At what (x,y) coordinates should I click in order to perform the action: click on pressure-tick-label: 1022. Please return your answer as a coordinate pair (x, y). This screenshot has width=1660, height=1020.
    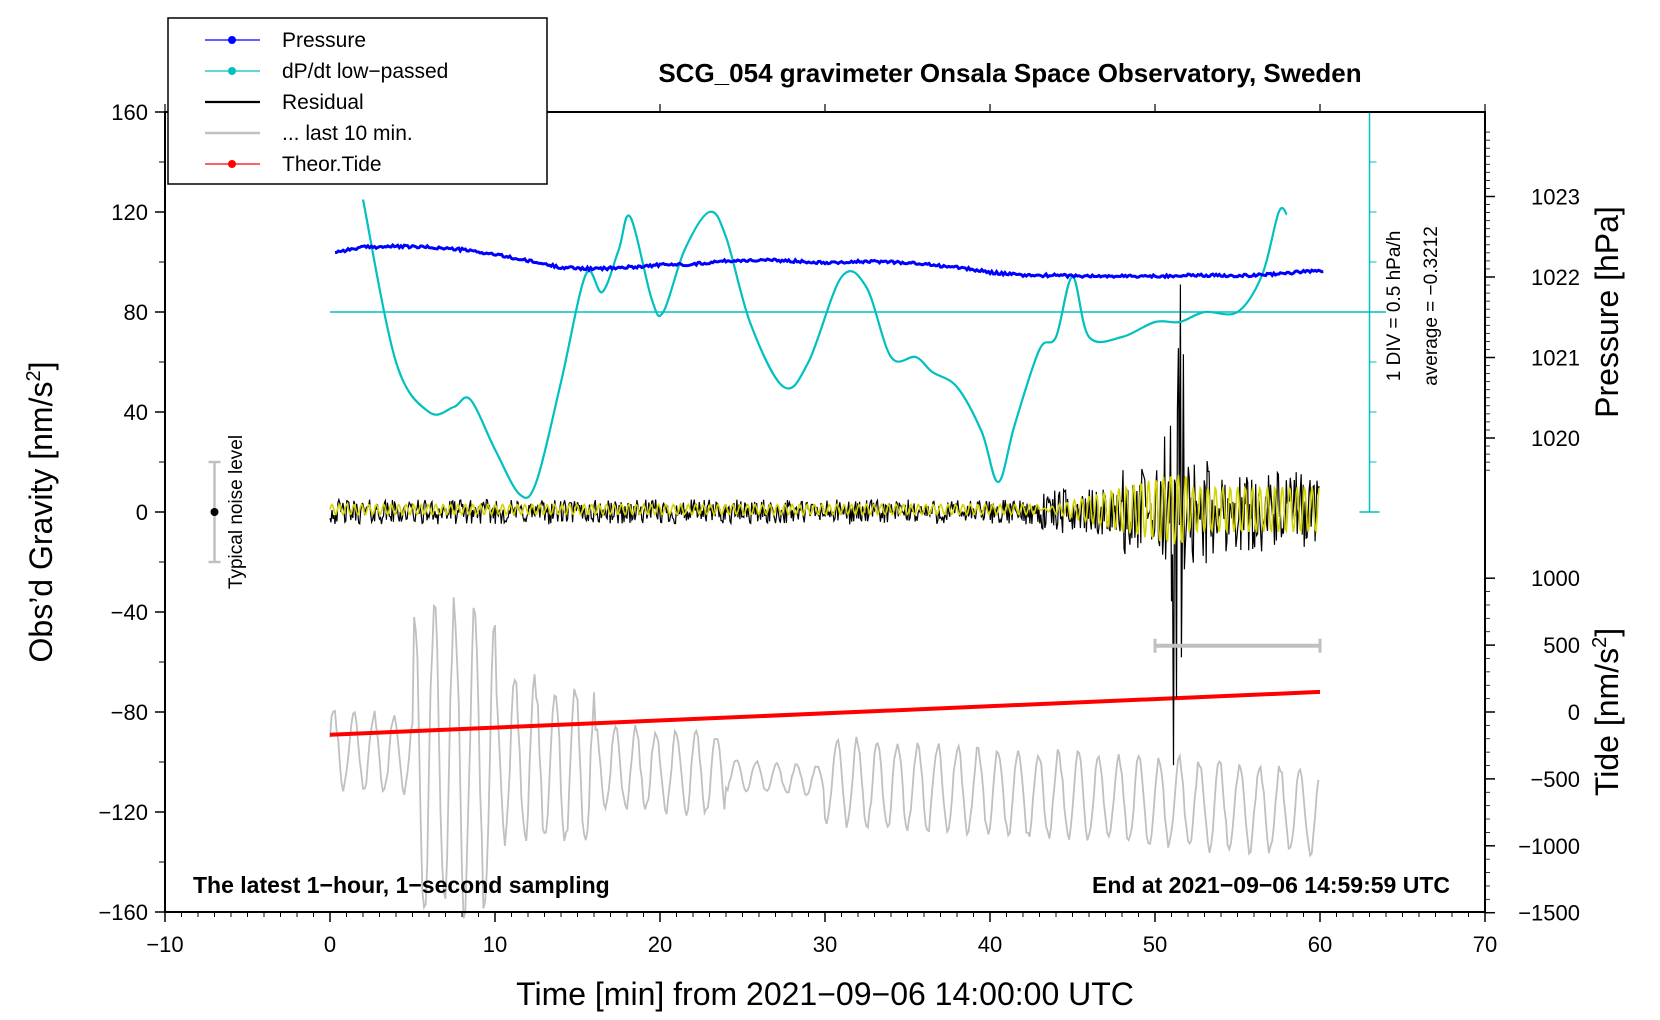
    Looking at the image, I should click on (1555, 277).